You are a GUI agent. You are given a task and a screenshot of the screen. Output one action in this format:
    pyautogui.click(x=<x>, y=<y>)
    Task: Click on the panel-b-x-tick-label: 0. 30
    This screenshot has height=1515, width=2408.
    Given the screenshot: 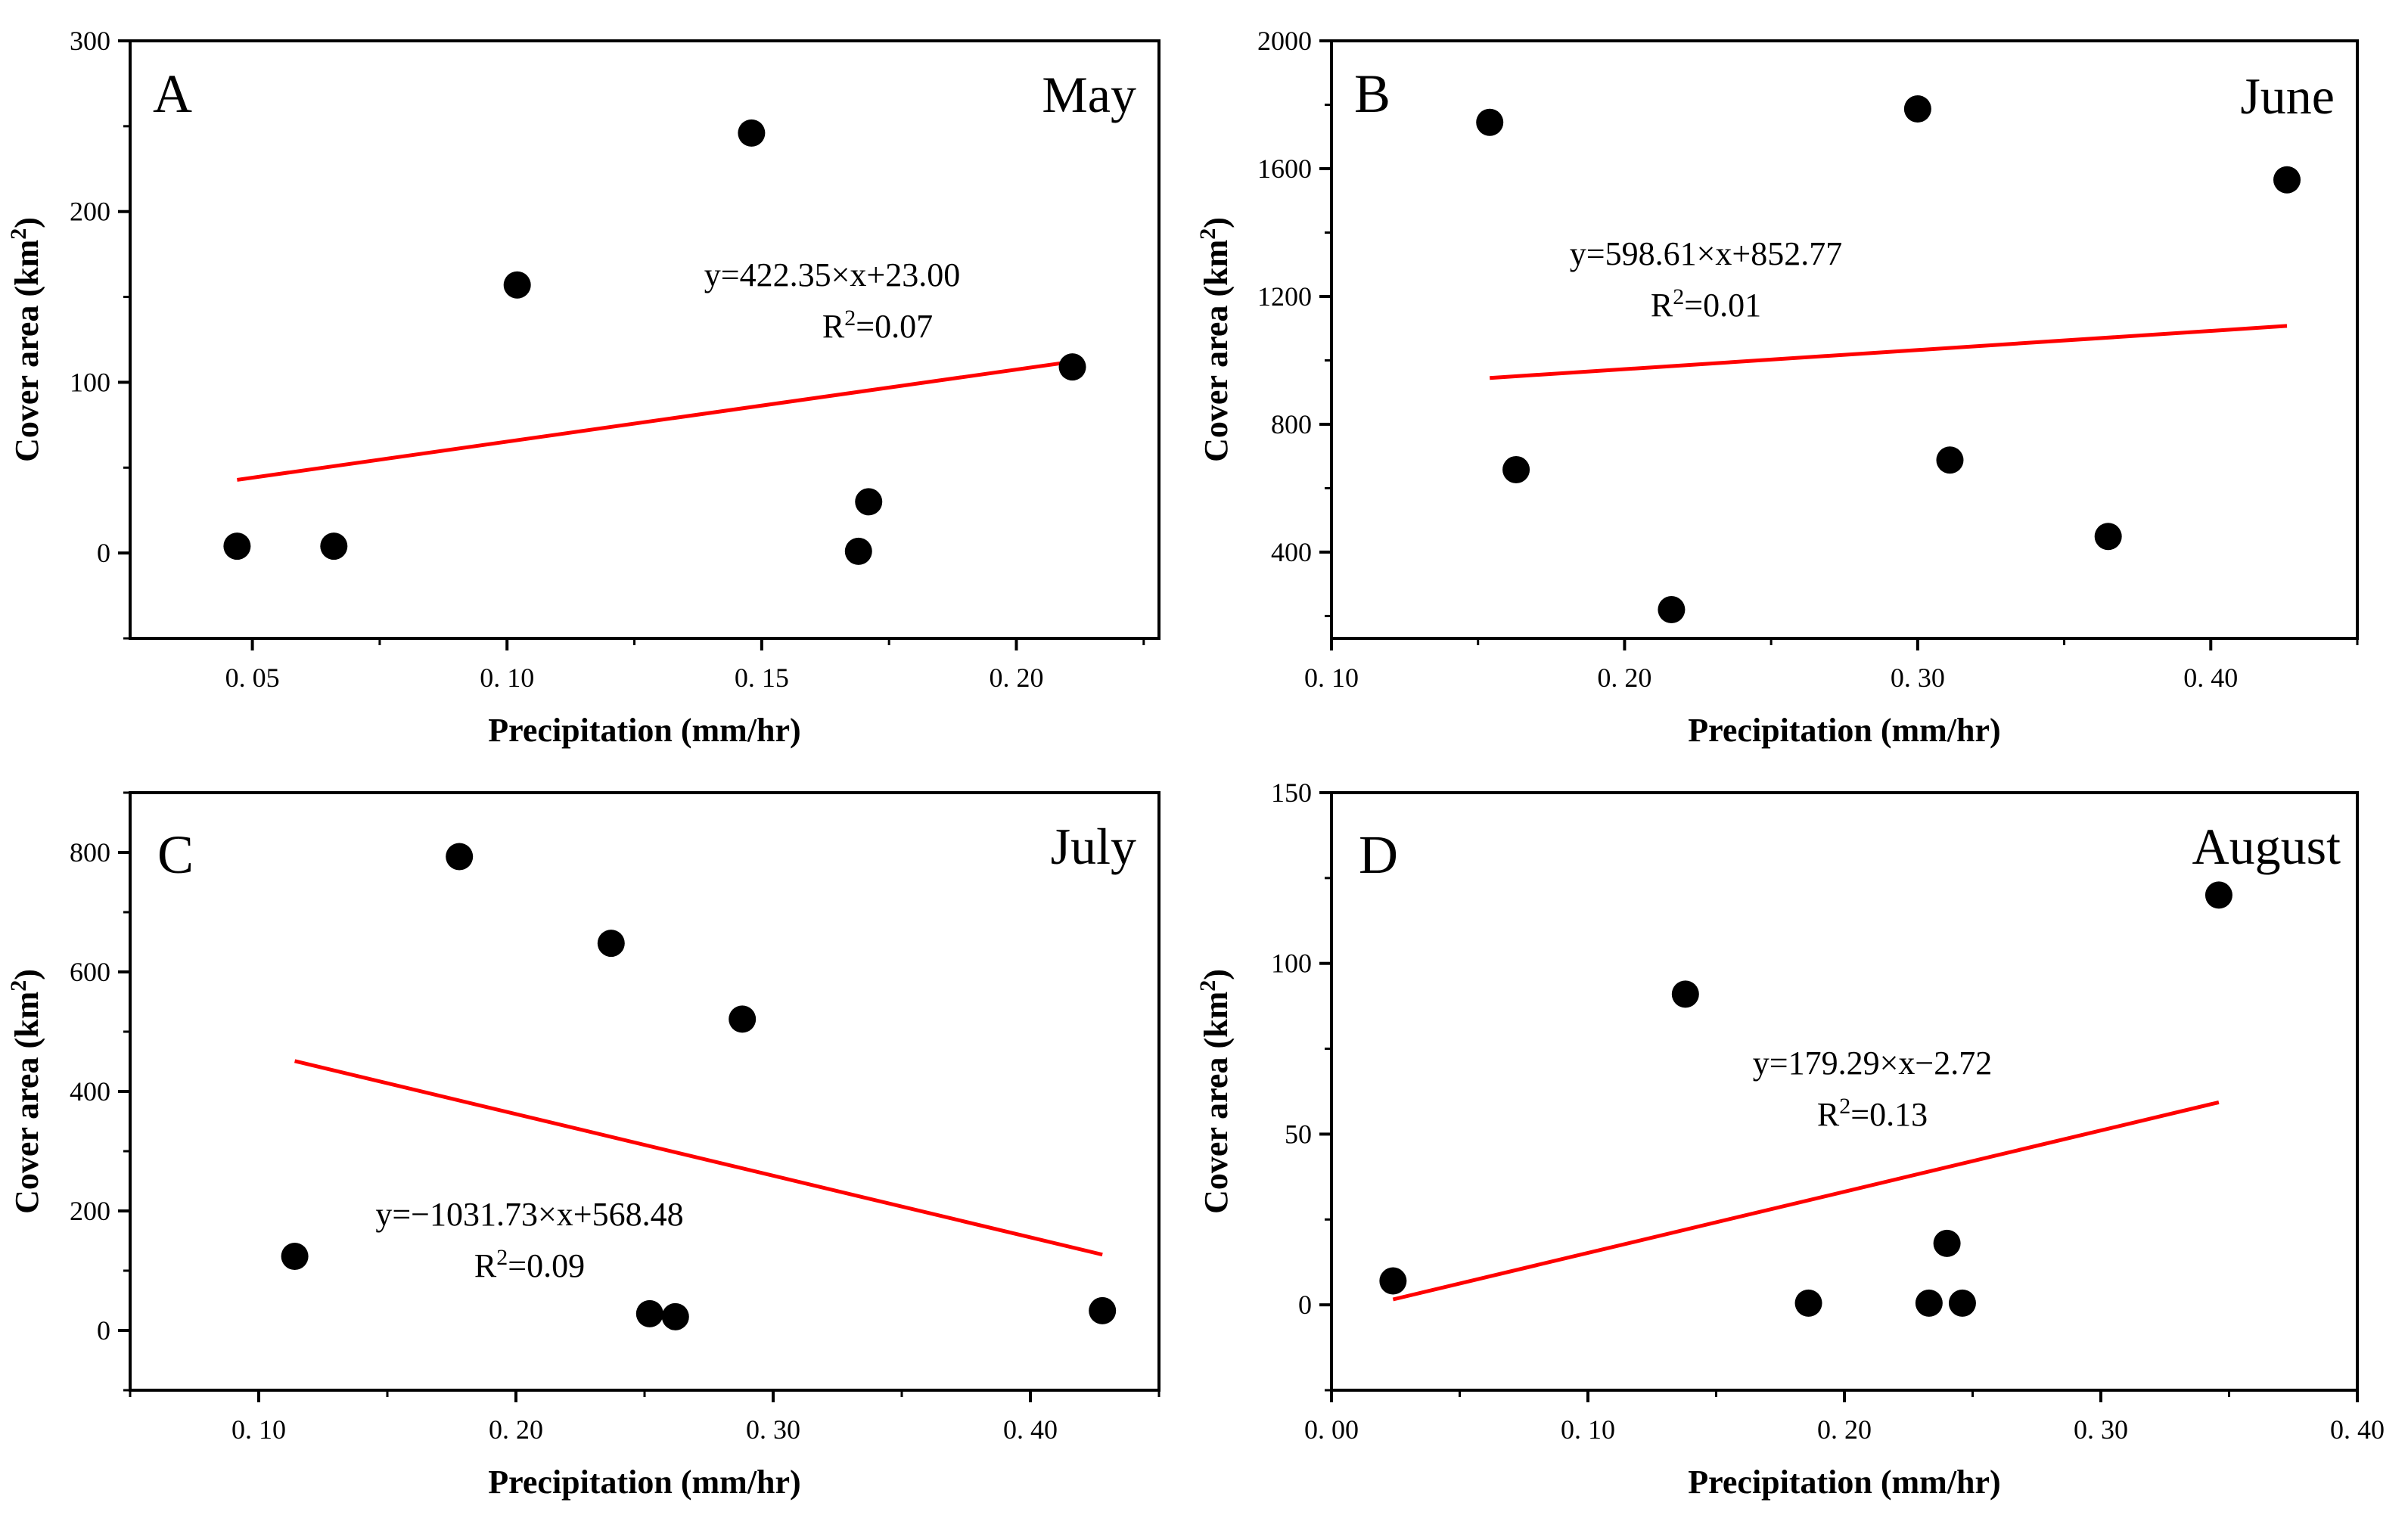 What is the action you would take?
    pyautogui.click(x=1918, y=678)
    